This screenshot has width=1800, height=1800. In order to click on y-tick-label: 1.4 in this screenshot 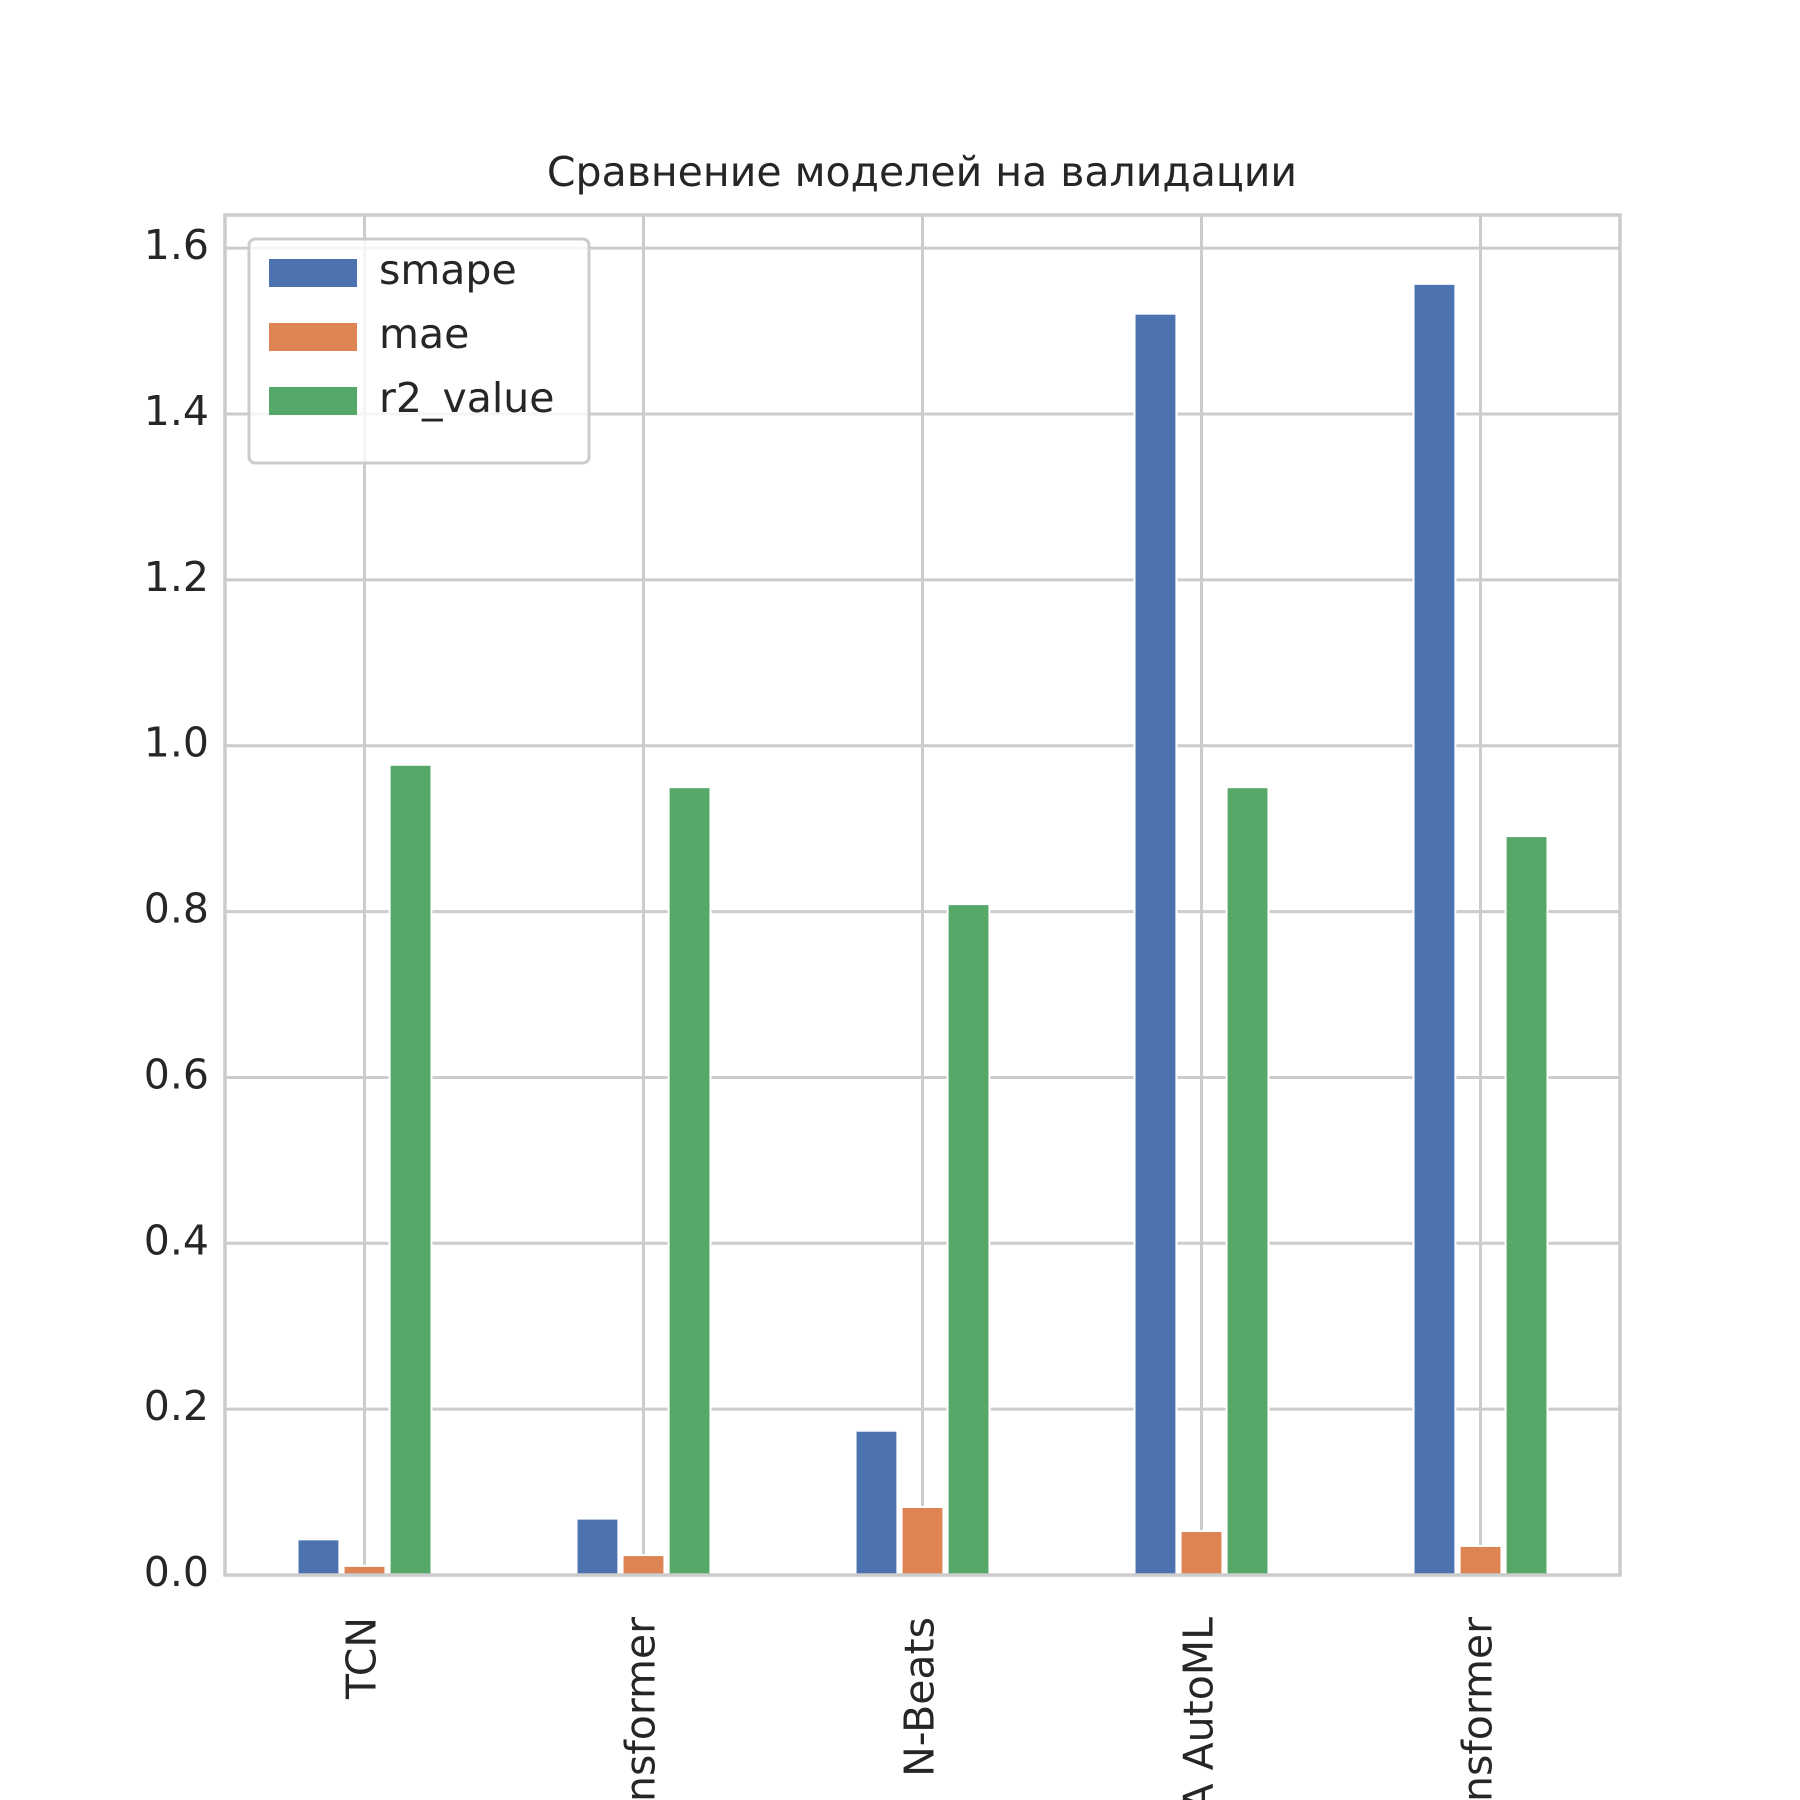, I will do `click(176, 411)`.